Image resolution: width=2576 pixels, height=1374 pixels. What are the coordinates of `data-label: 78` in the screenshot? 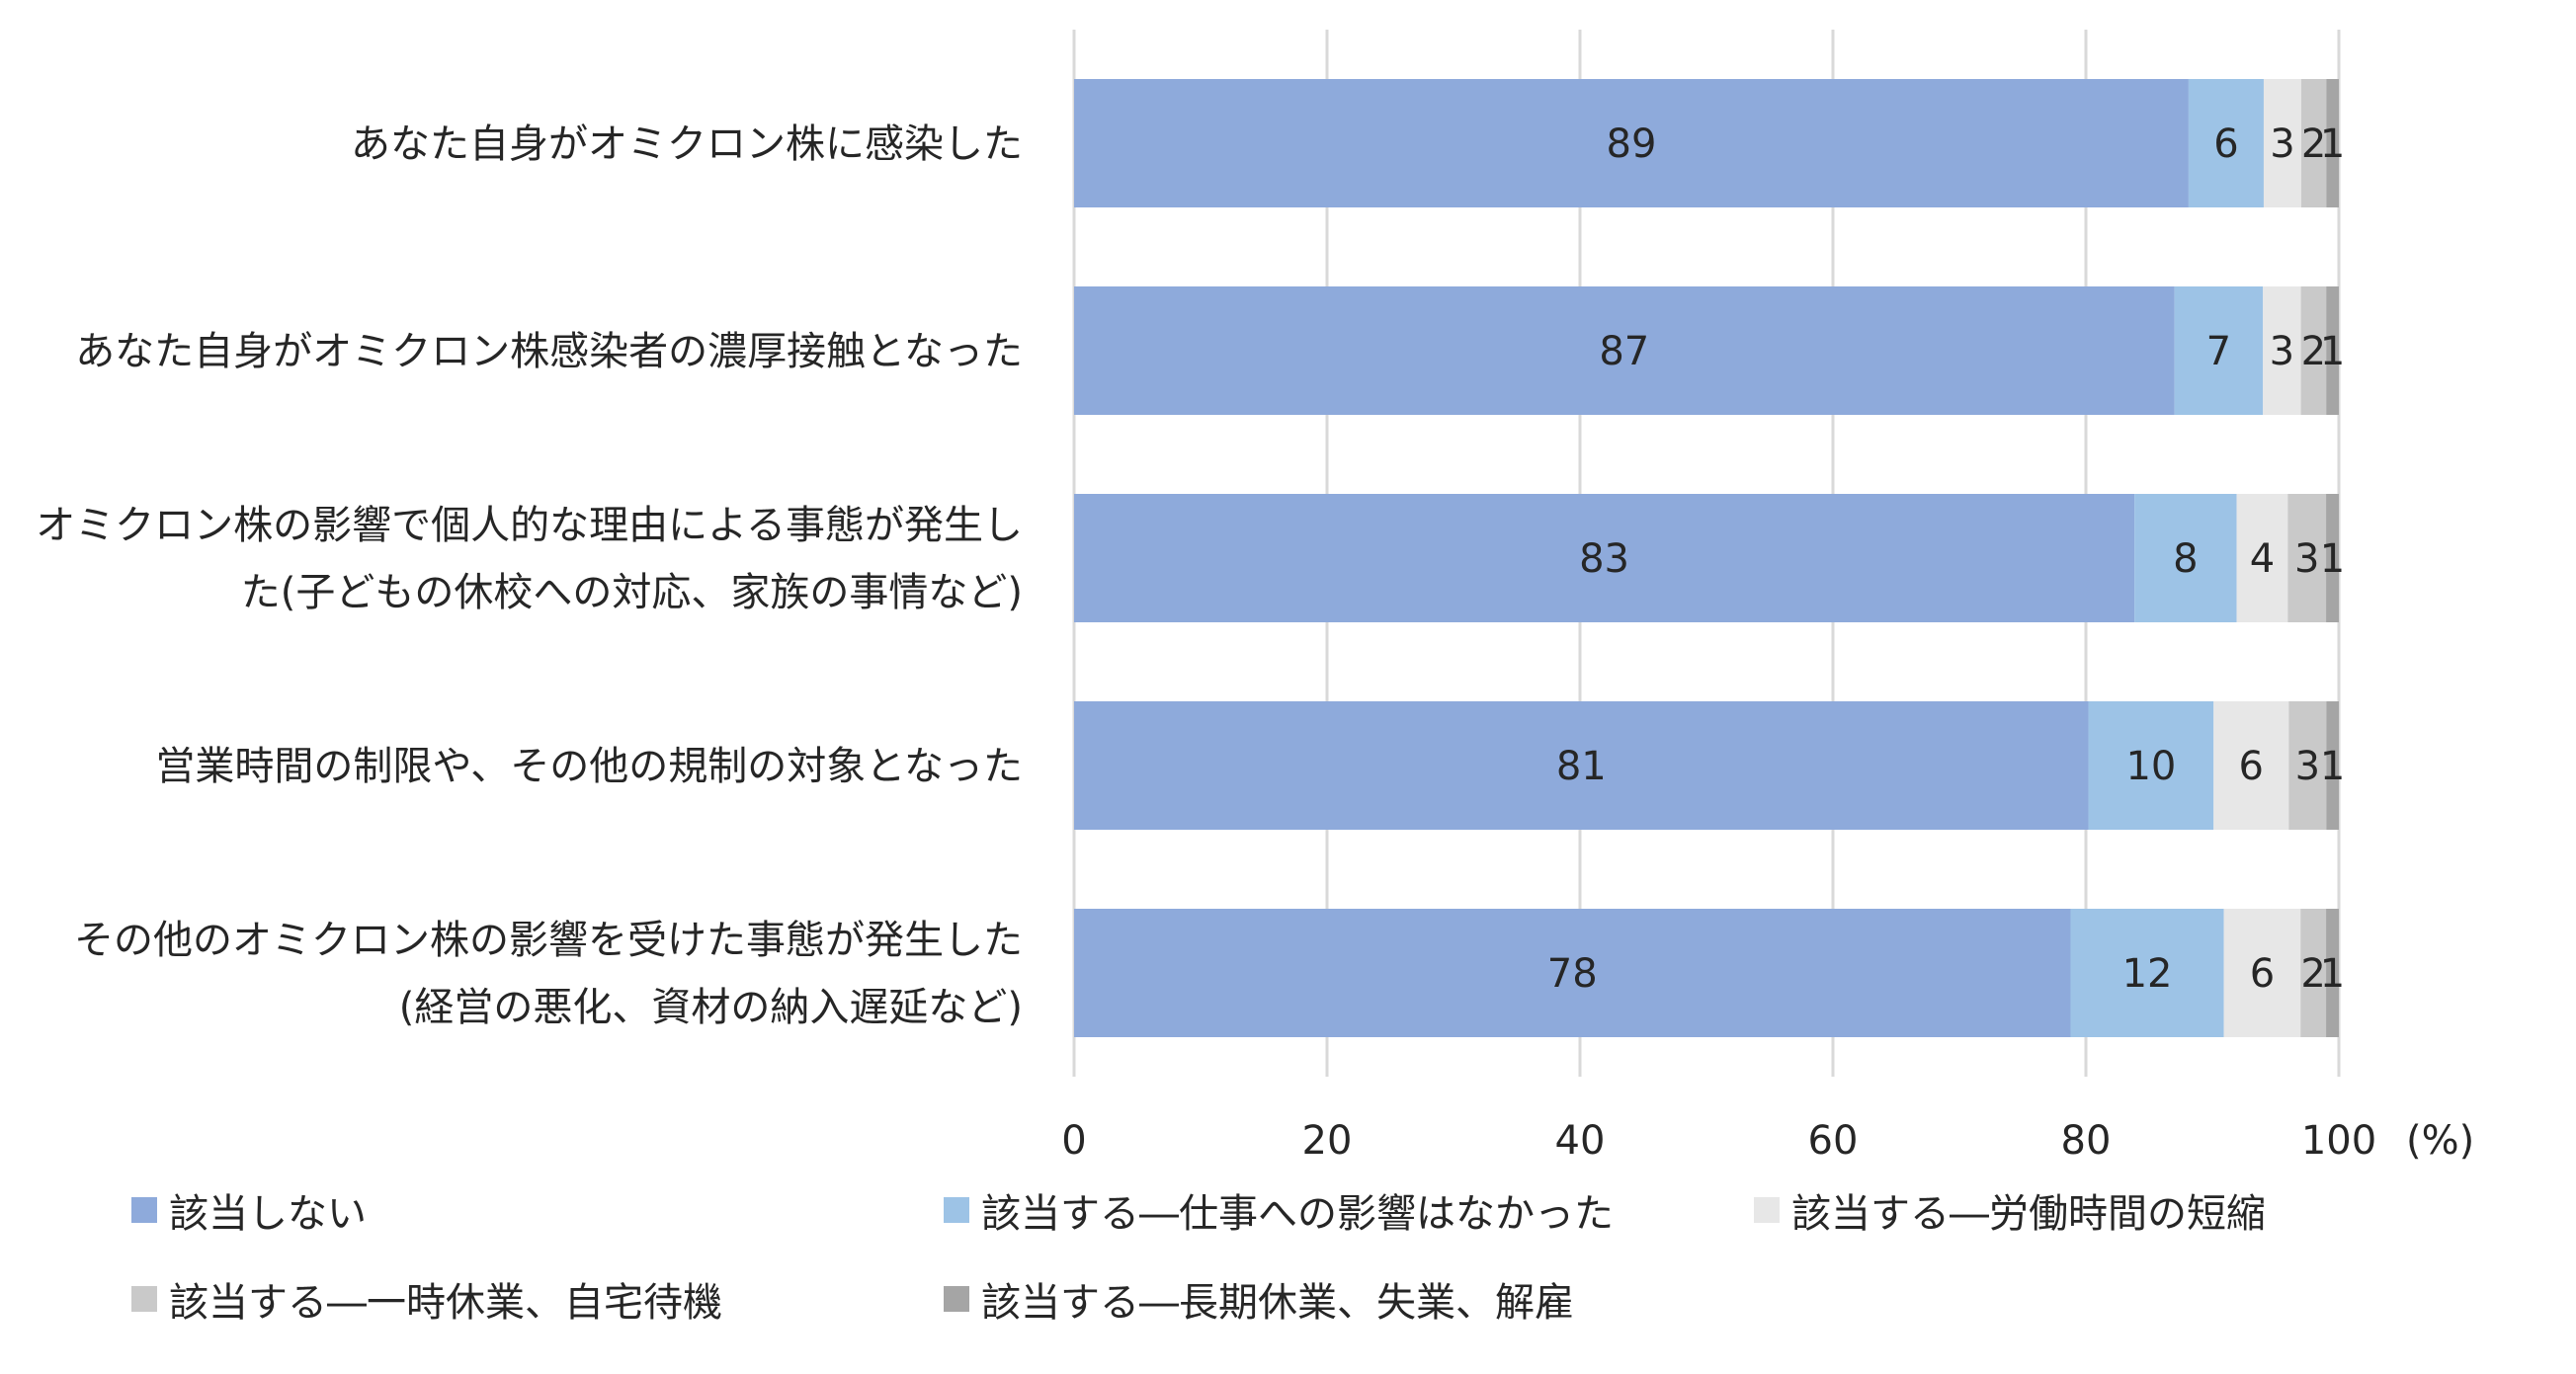 It's located at (1572, 974).